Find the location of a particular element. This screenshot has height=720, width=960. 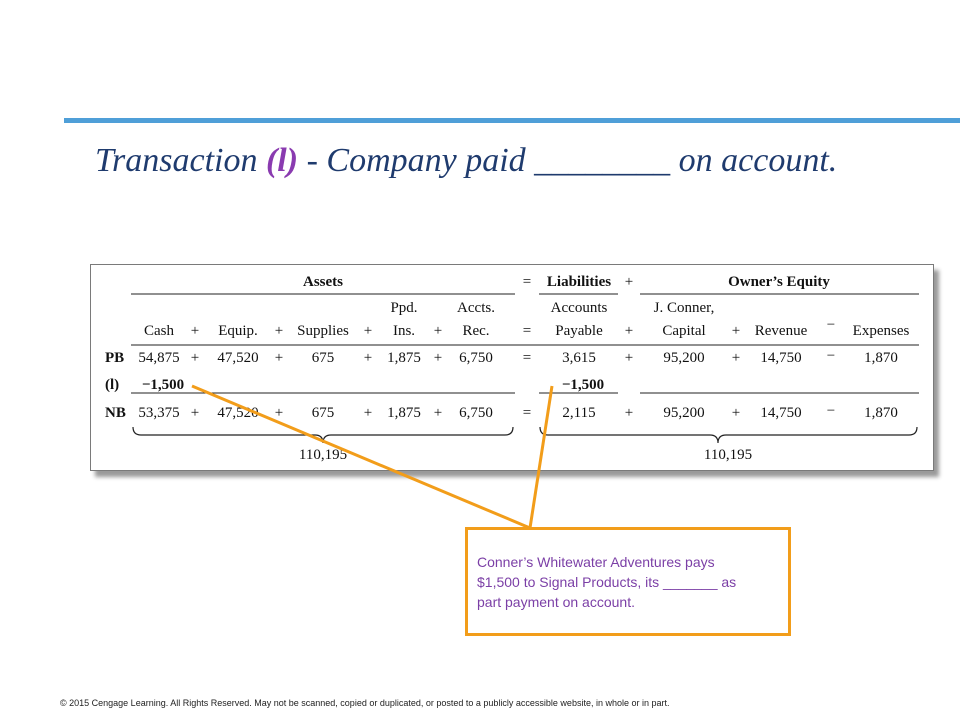

row-label-nb: NB is located at coordinates (115, 413).